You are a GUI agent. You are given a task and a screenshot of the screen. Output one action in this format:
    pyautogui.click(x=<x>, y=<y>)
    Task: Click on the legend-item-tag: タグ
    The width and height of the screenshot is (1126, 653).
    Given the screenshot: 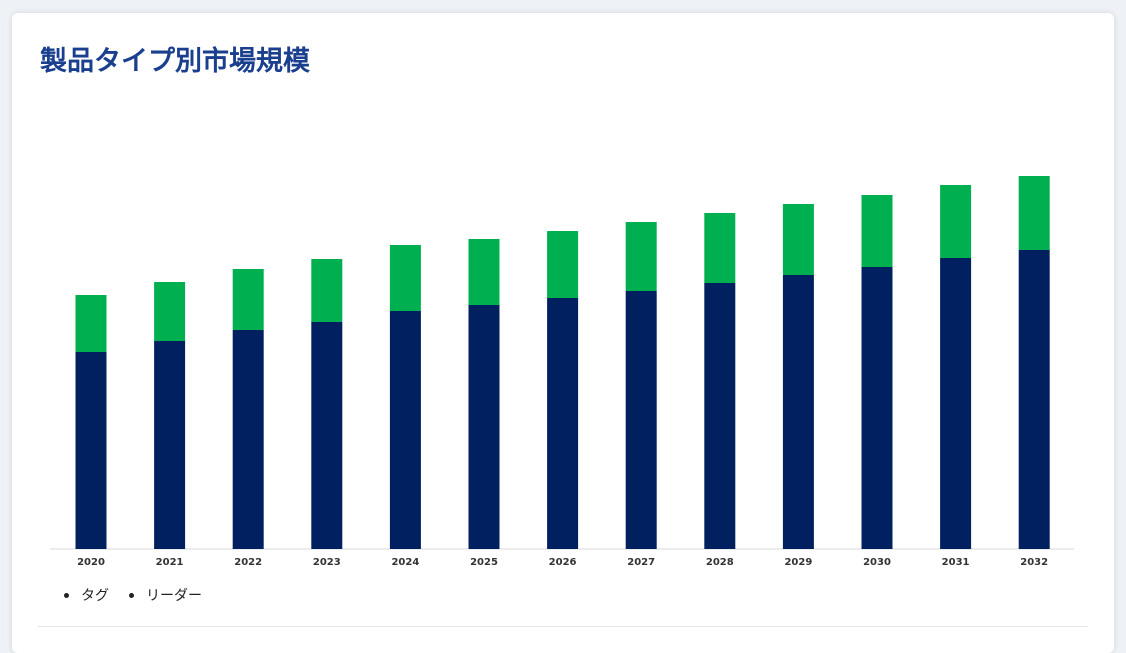 What is the action you would take?
    pyautogui.click(x=86, y=595)
    